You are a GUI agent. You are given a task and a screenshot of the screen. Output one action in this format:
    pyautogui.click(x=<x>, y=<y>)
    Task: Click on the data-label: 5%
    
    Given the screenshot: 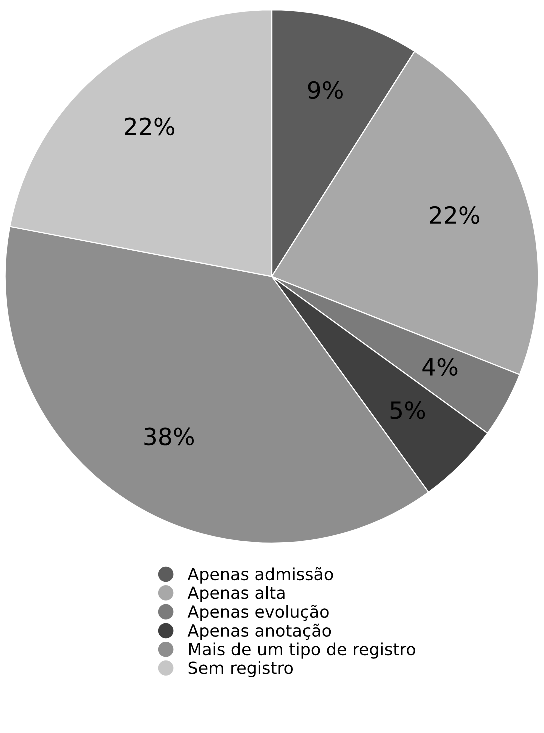 What is the action you would take?
    pyautogui.click(x=408, y=410)
    